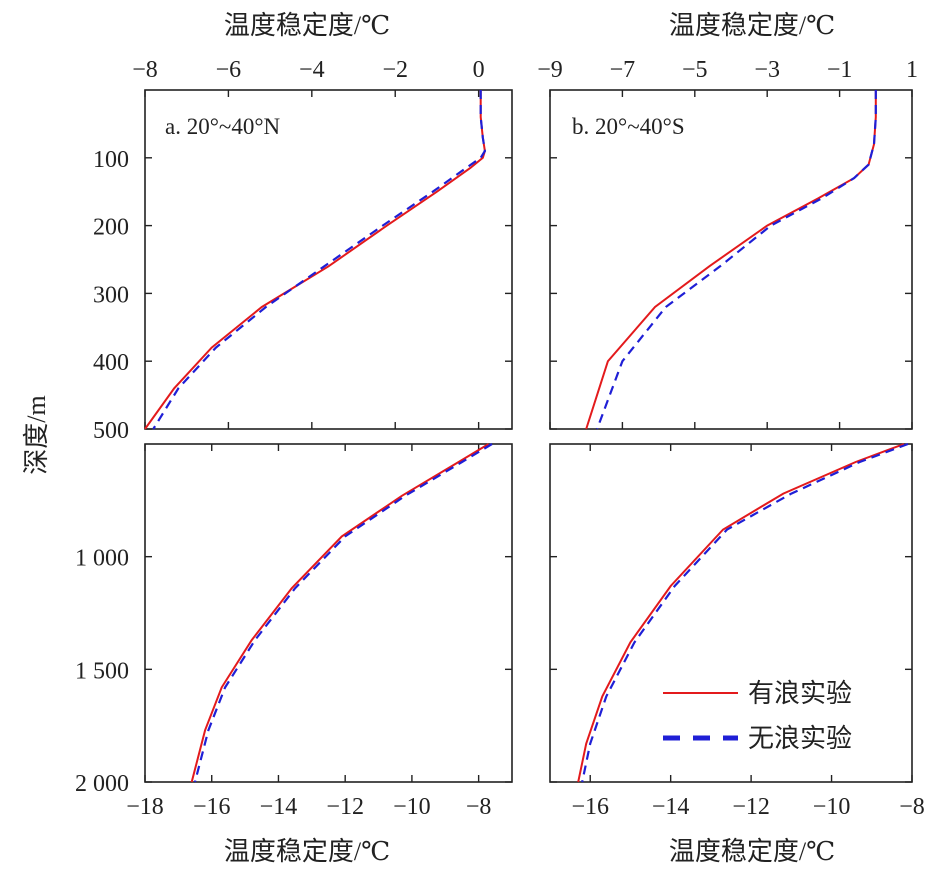  What do you see at coordinates (345, 807) in the screenshot?
I see `bottom-left-xtick-label: −12` at bounding box center [345, 807].